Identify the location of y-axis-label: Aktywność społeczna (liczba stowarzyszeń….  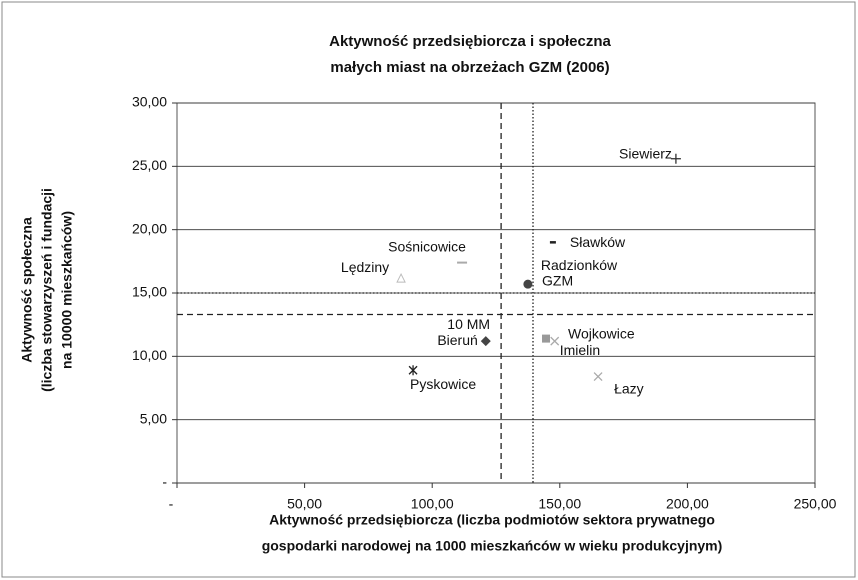
(47, 290).